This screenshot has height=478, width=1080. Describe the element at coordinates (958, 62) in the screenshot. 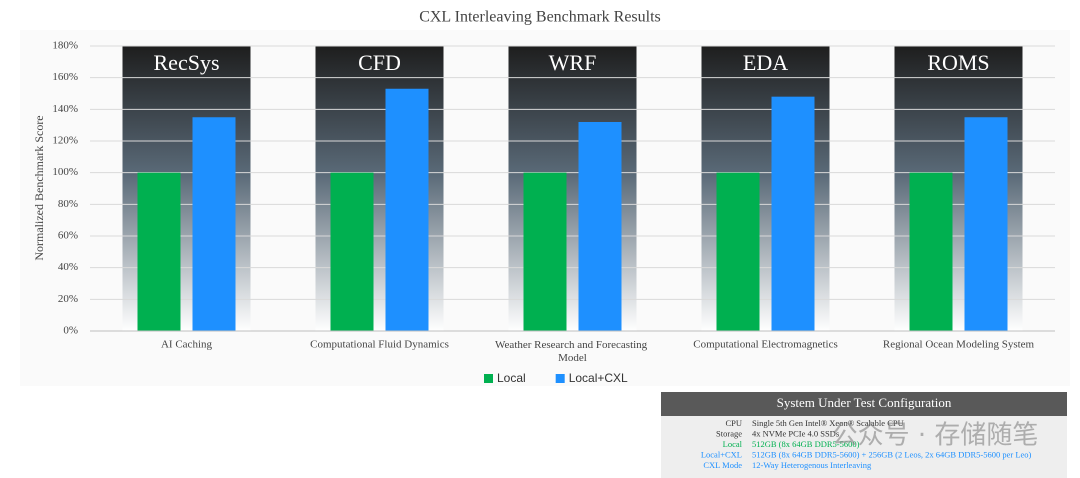

I see `panel-label: ROMS` at that location.